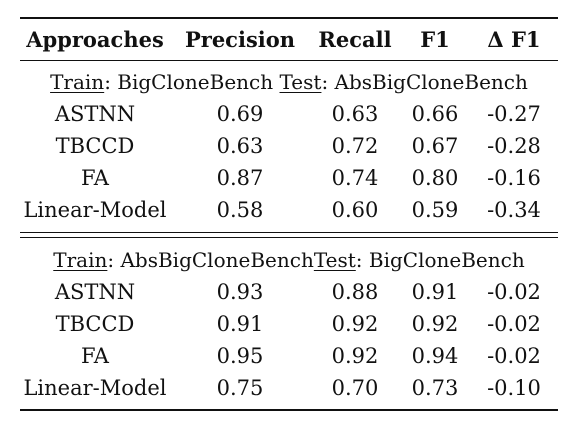 Image resolution: width=576 pixels, height=425 pixels. I want to click on cell-precision: 0.75, so click(240, 388).